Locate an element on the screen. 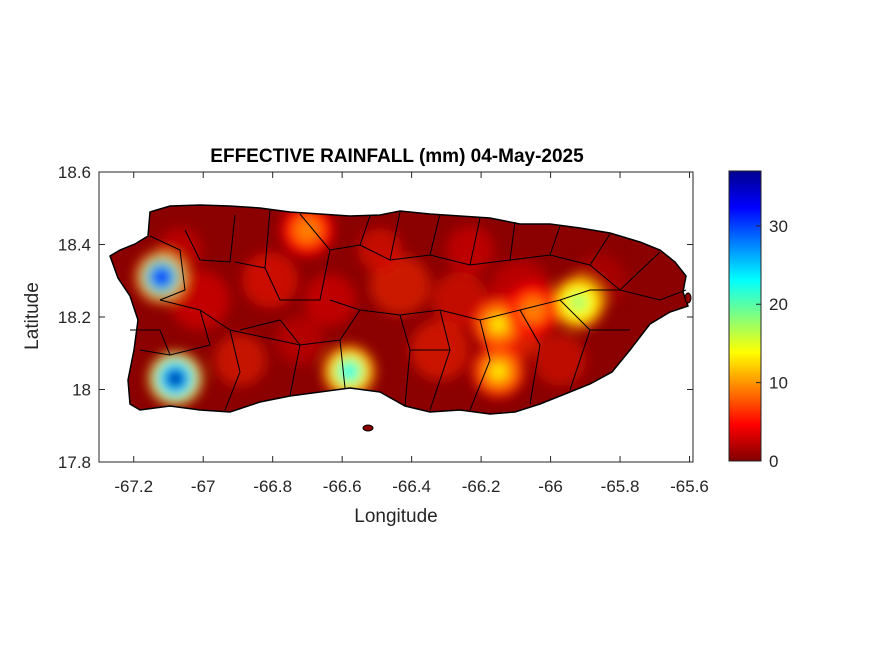  eastern-islet is located at coordinates (688, 298).